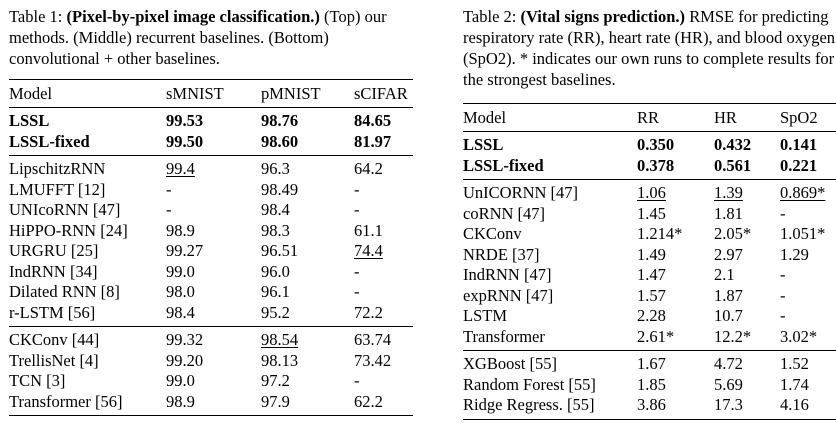 The image size is (836, 441). What do you see at coordinates (68, 230) in the screenshot?
I see `table1-cell-text: HiPPO-RNN [24]` at bounding box center [68, 230].